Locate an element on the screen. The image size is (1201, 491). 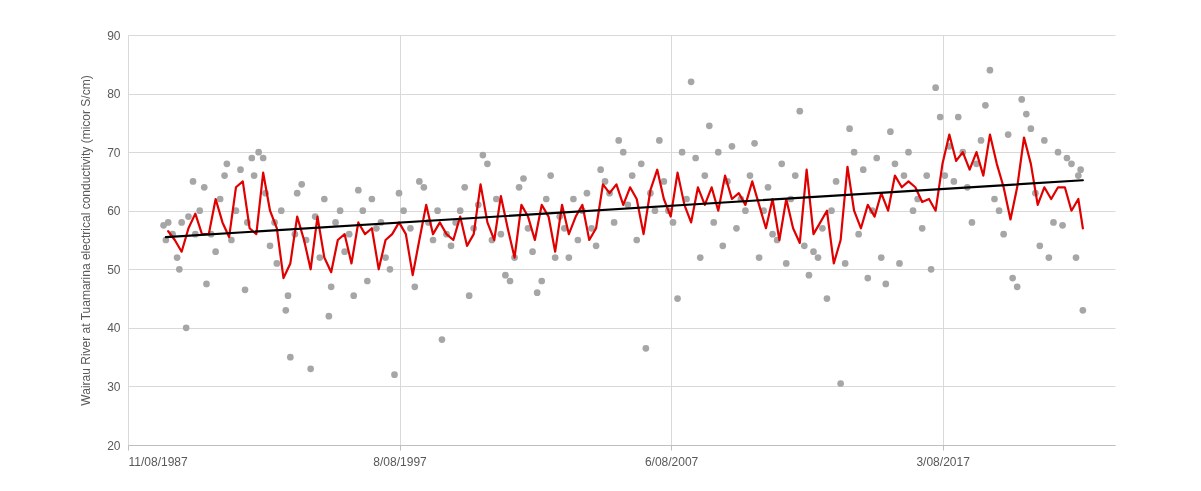
y-tick-label: 20 is located at coordinates (114, 445).